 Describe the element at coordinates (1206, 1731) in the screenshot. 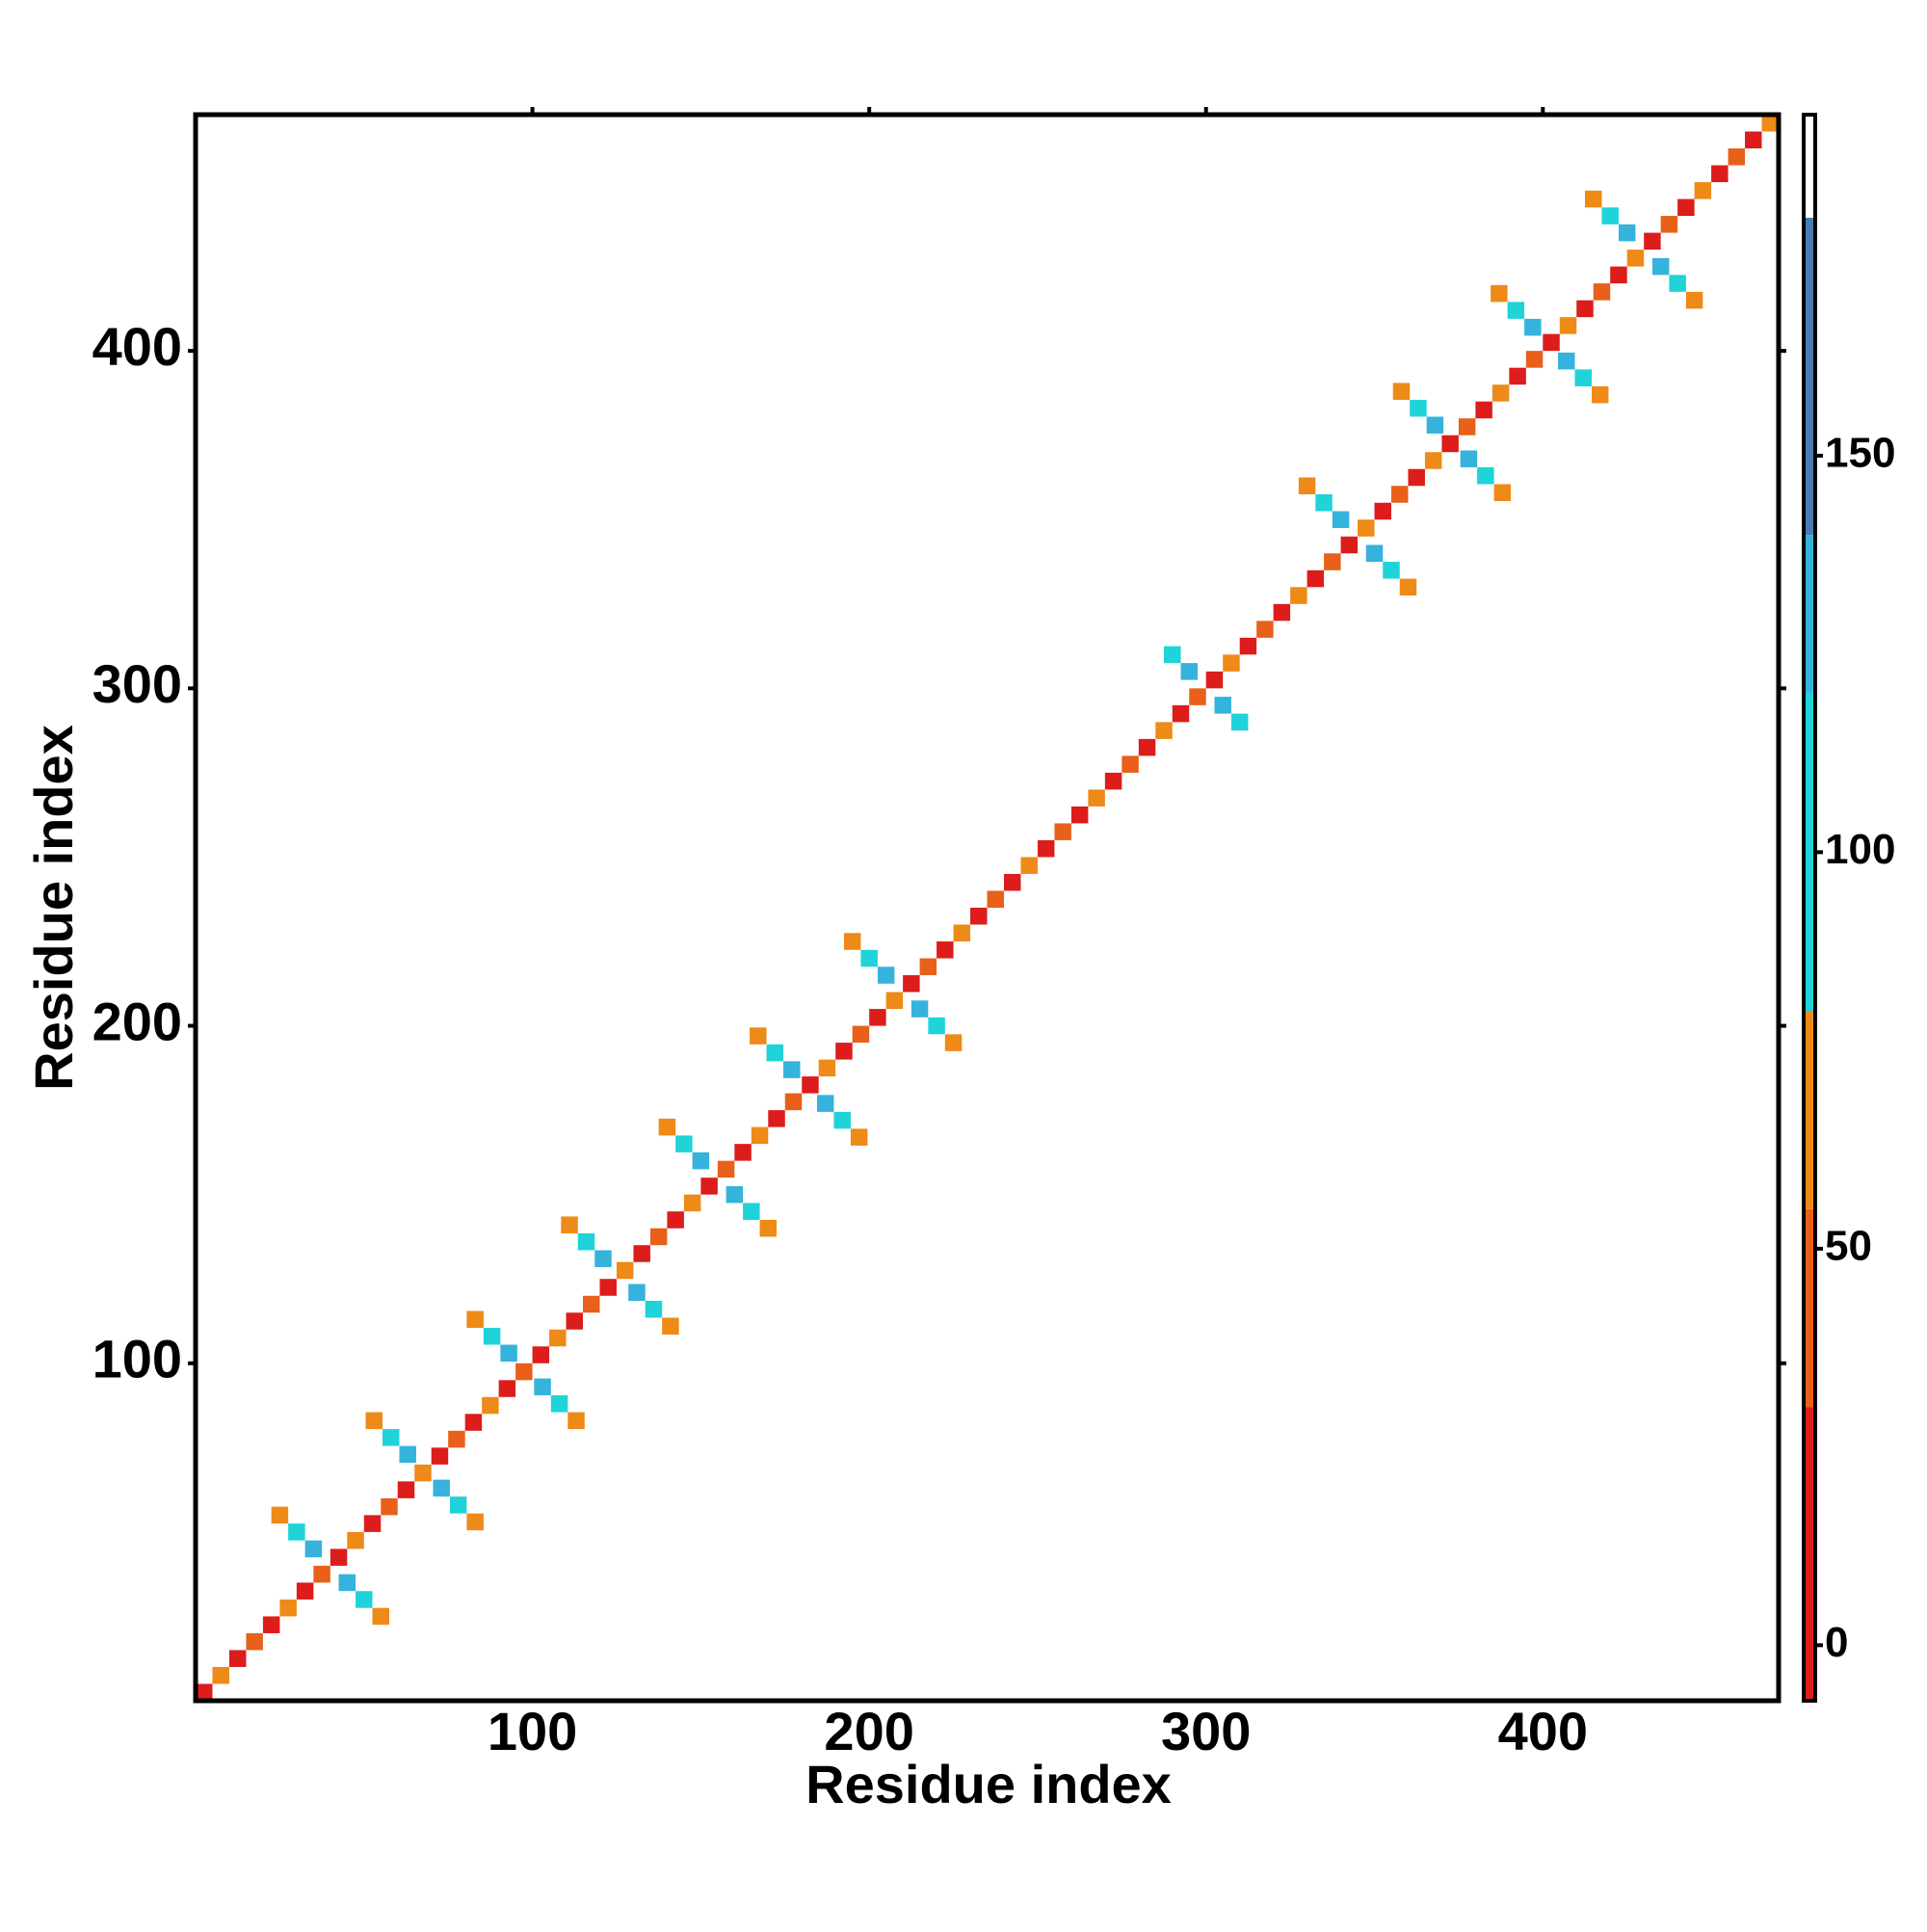

I see `x-tick-label: 300` at that location.